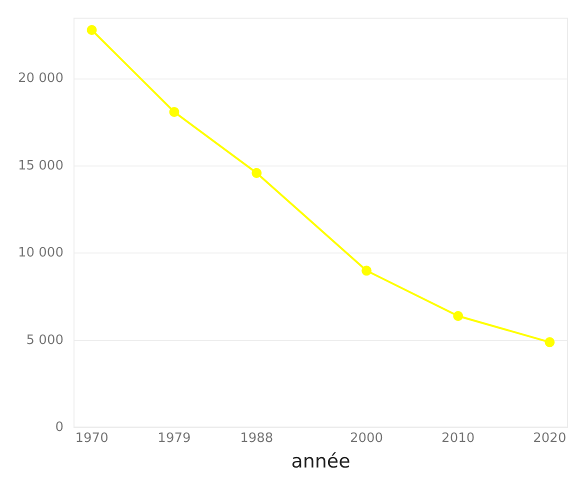 This screenshot has height=478, width=582. Describe the element at coordinates (91, 438) in the screenshot. I see `x-tick-label: 1970` at that location.